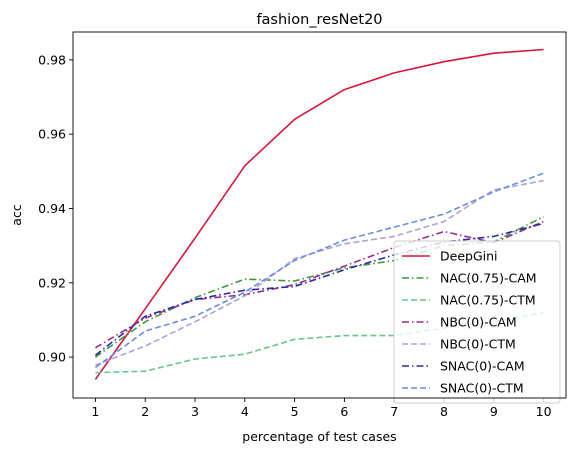 Image resolution: width=579 pixels, height=453 pixels. Describe the element at coordinates (488, 278) in the screenshot. I see `legend-label-1: NAC(0.75)-CAM` at that location.